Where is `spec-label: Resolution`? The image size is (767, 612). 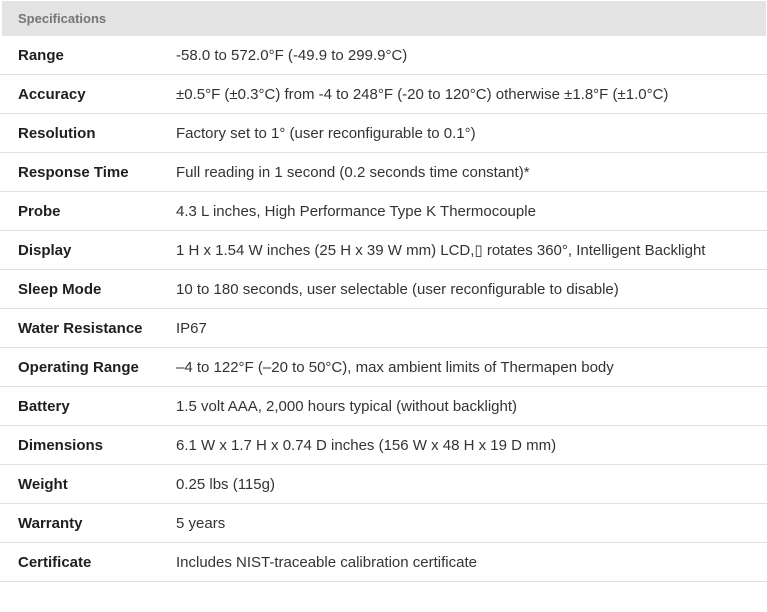 spec-label: Resolution is located at coordinates (57, 133).